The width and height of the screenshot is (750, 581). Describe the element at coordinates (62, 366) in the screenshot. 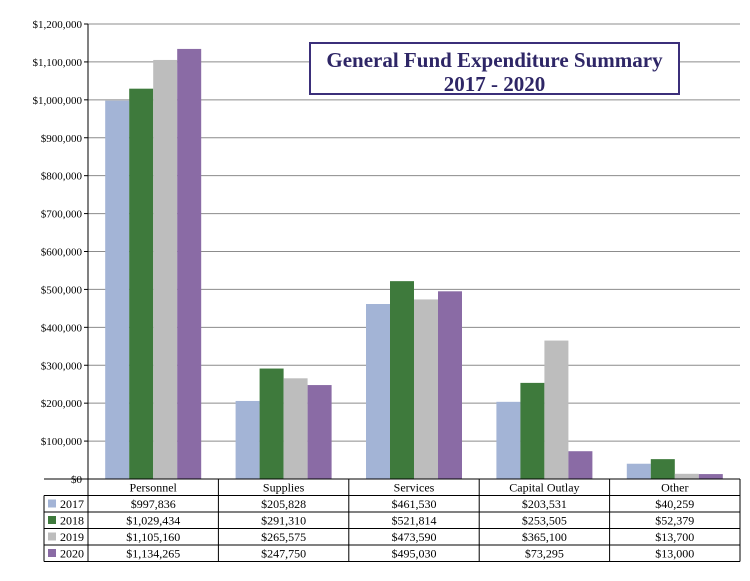

I see `y-tick-label: $300,000` at that location.